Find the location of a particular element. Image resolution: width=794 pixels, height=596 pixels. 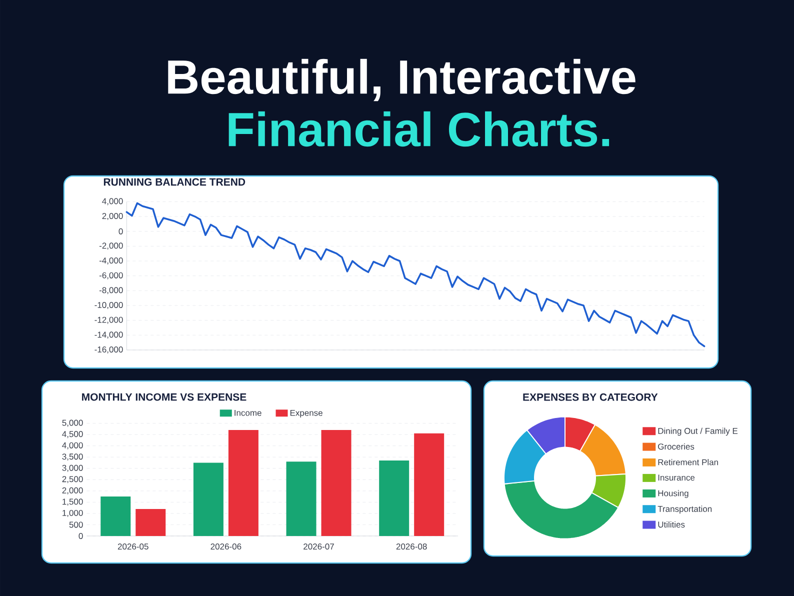

legend-label: Income is located at coordinates (248, 413).